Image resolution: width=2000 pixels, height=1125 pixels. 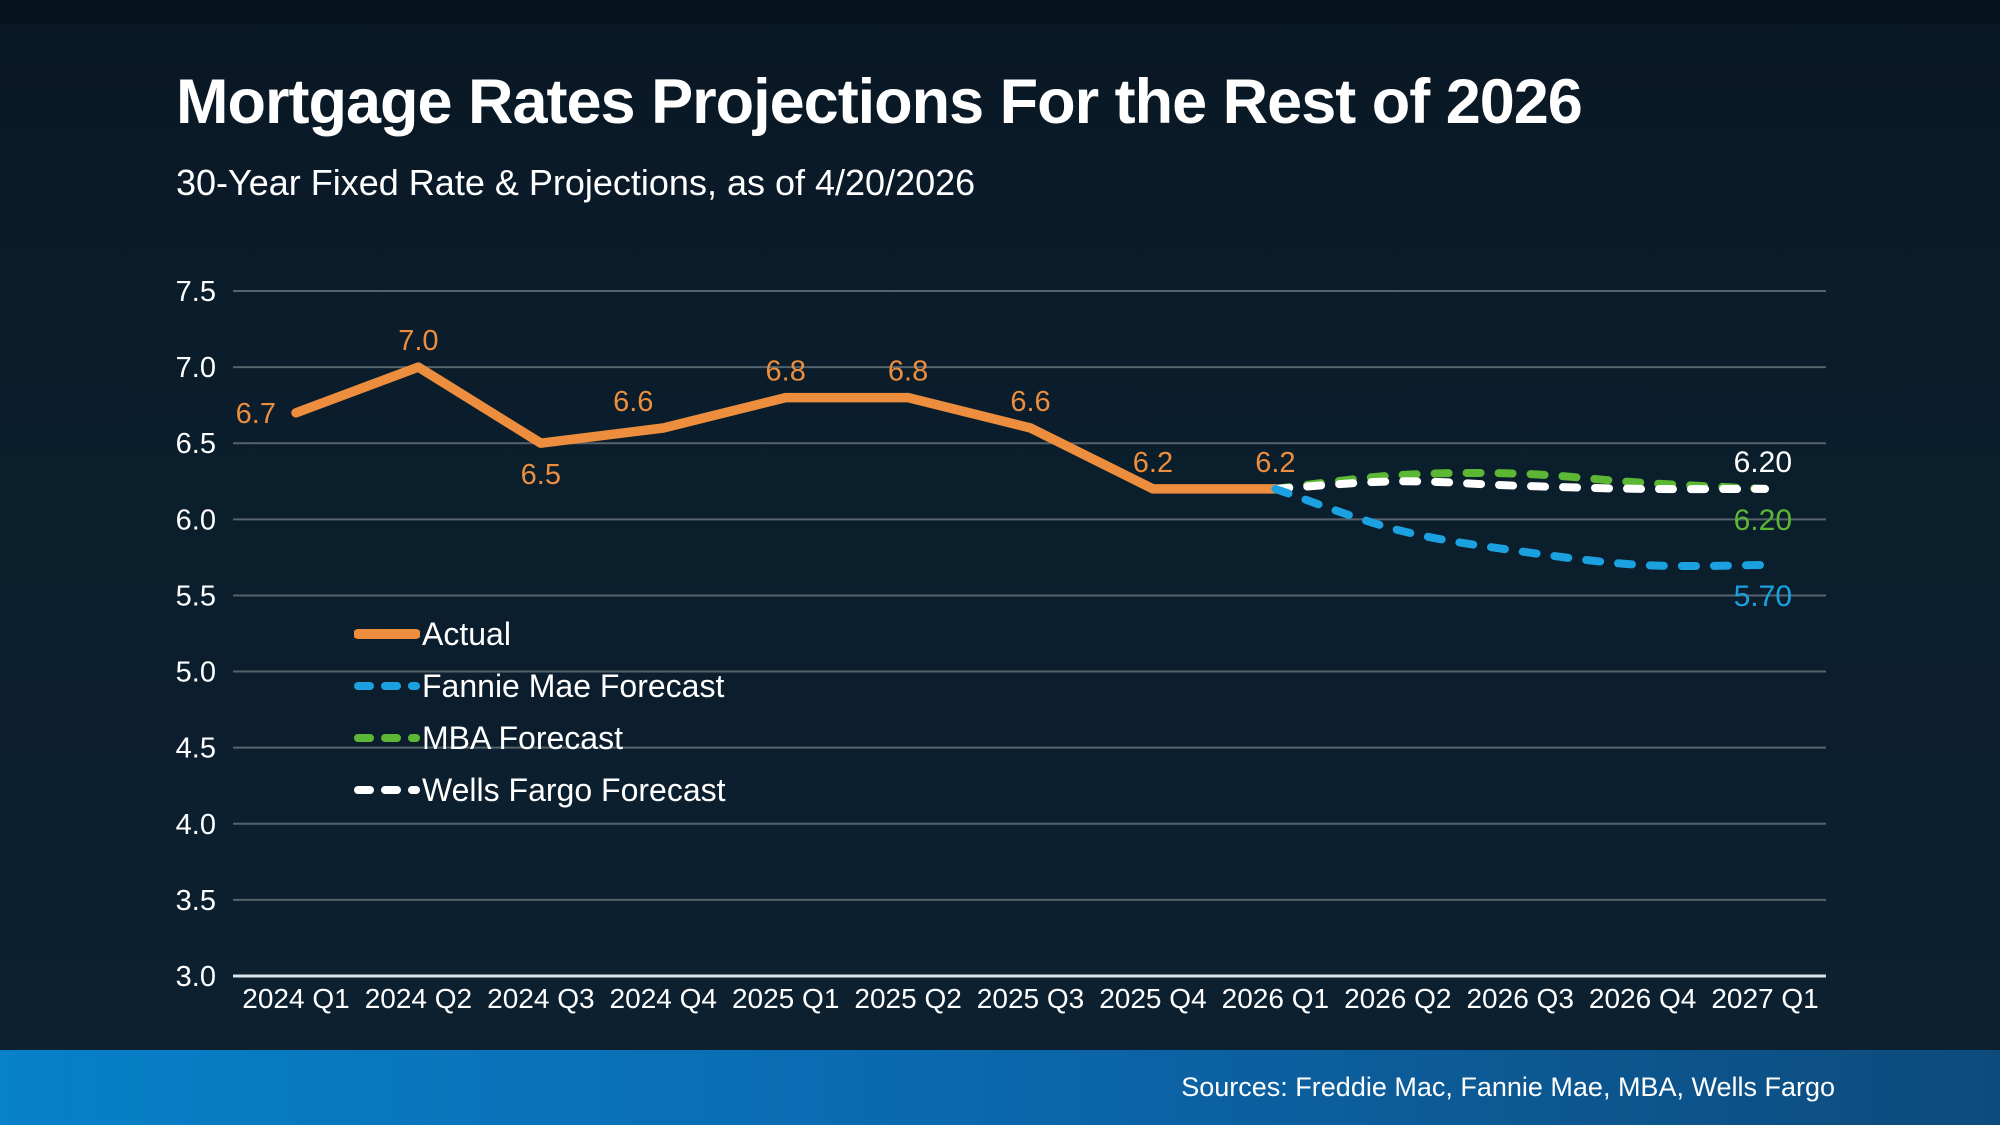 What do you see at coordinates (1763, 596) in the screenshot?
I see `end-label-fannie-mae-forecast: 5.70` at bounding box center [1763, 596].